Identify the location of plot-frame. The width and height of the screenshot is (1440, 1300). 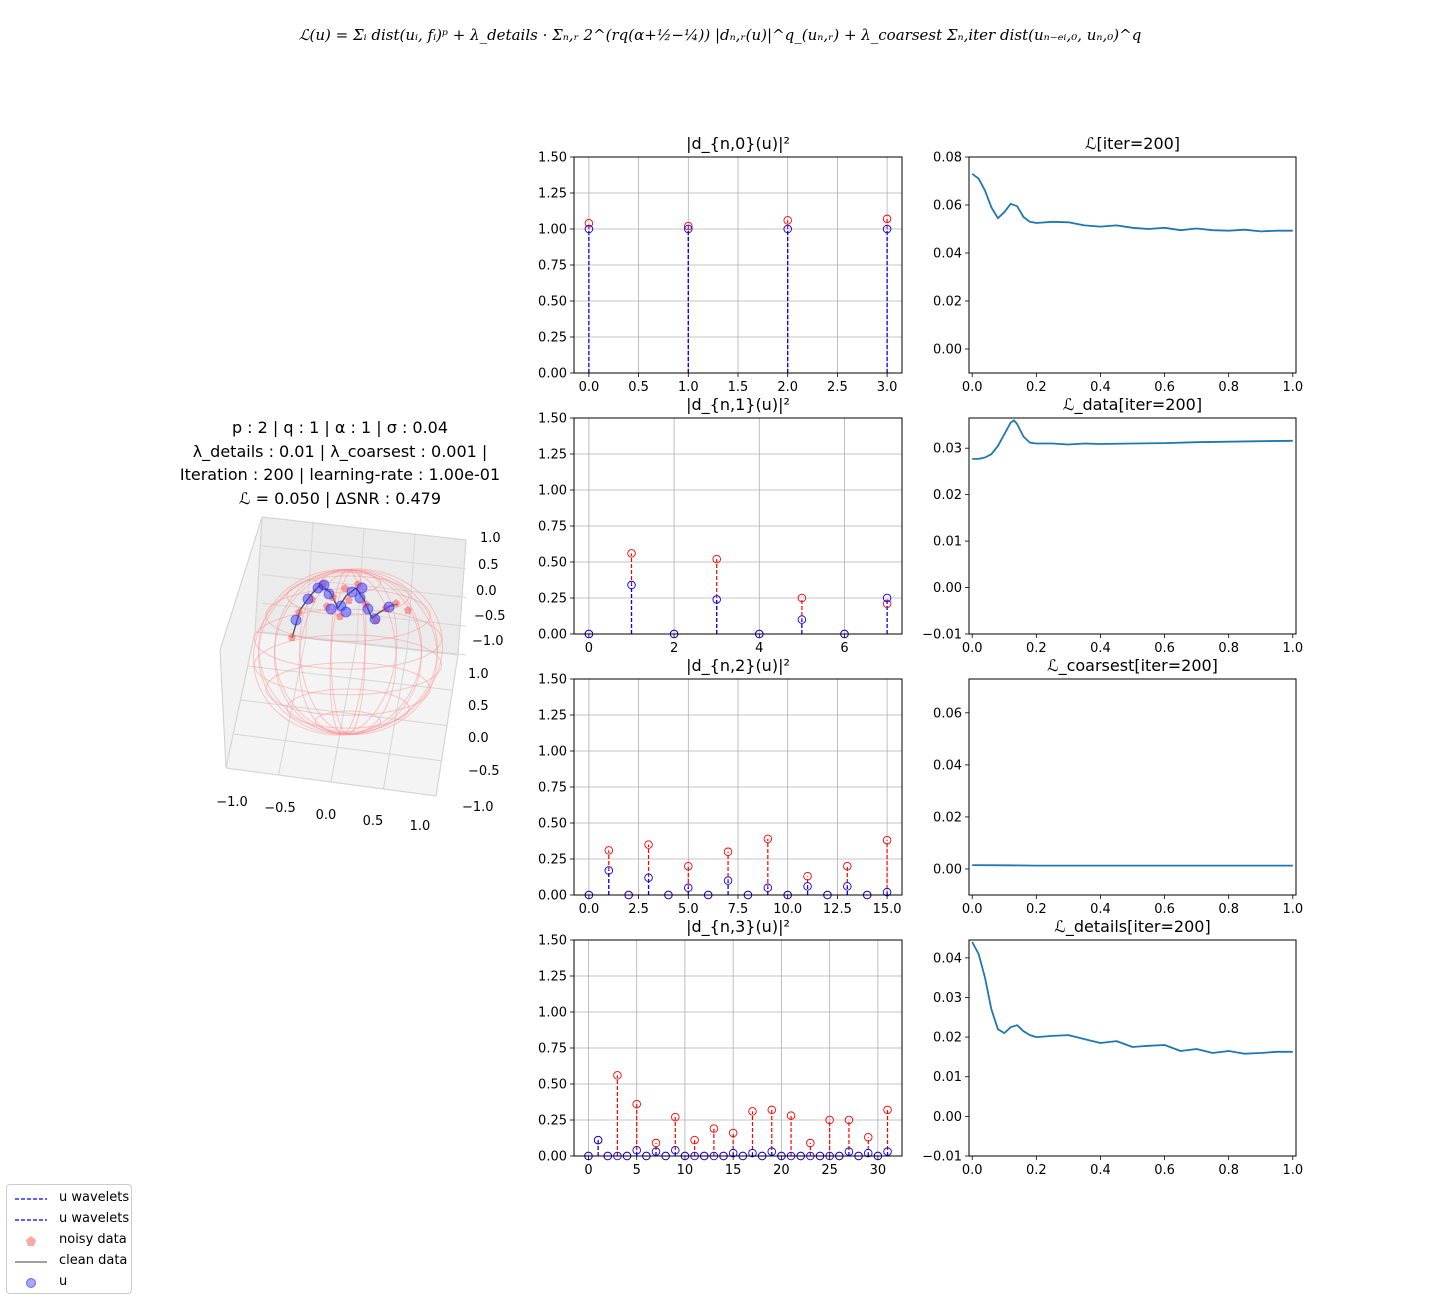
(1132, 1048).